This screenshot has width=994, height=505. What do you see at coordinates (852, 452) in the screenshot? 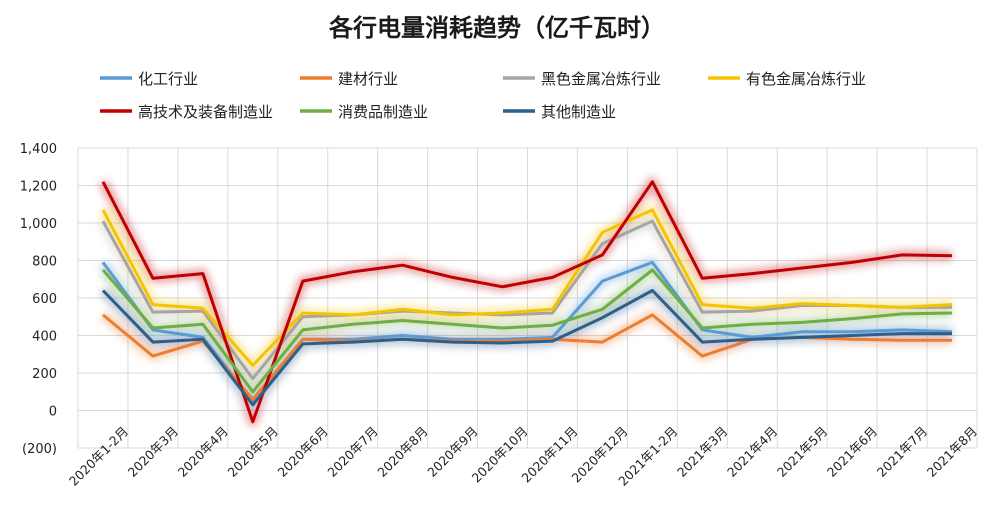
I see `x-tick-label: 2021年6月` at bounding box center [852, 452].